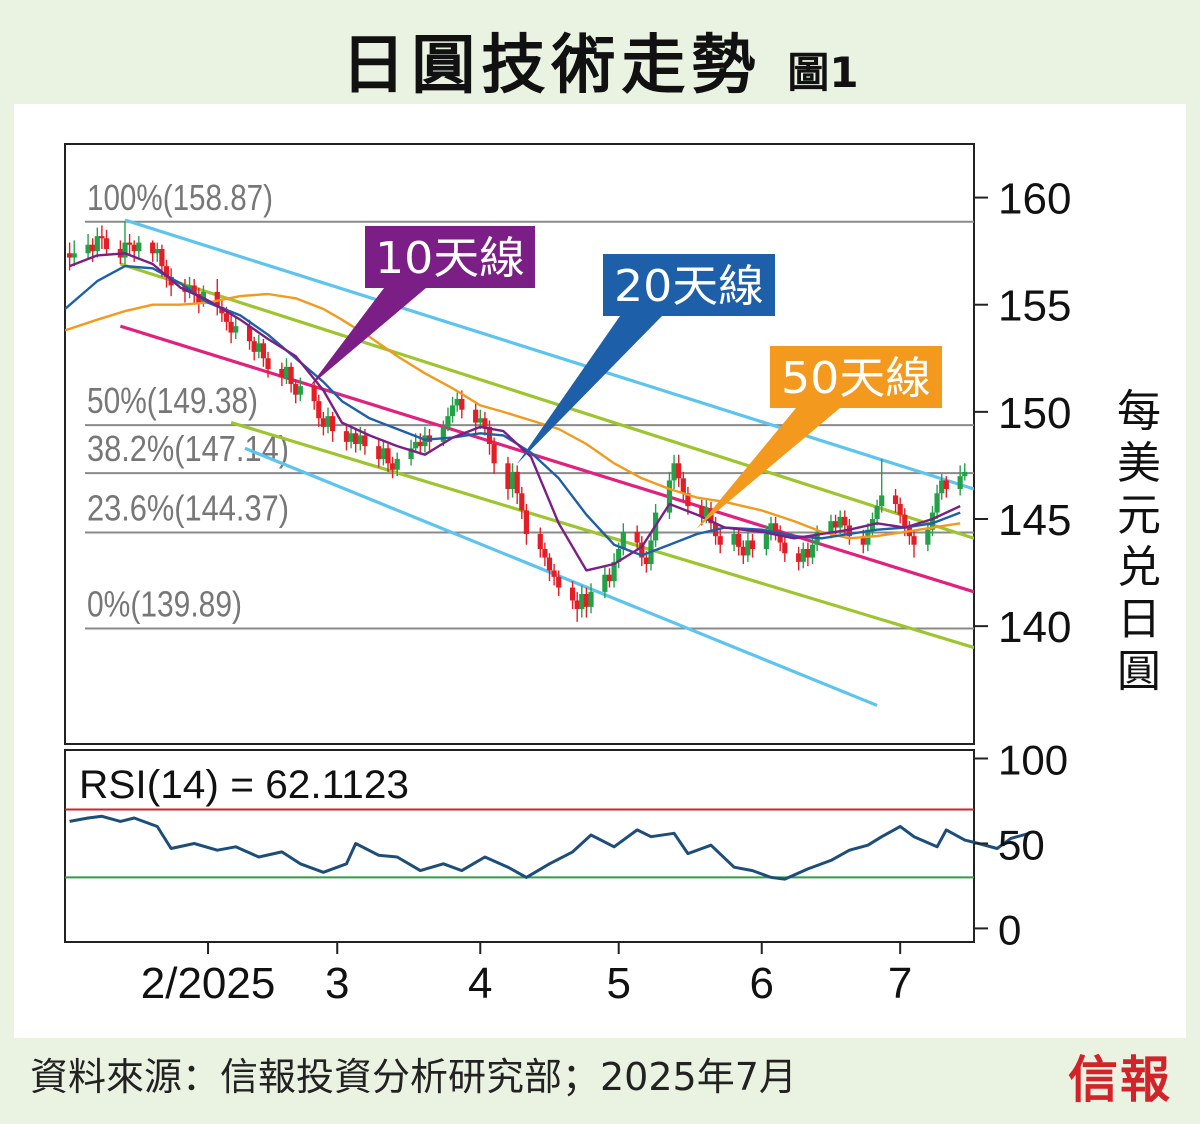 The width and height of the screenshot is (1200, 1124). What do you see at coordinates (823, 72) in the screenshot?
I see `figure-label: 圖1` at bounding box center [823, 72].